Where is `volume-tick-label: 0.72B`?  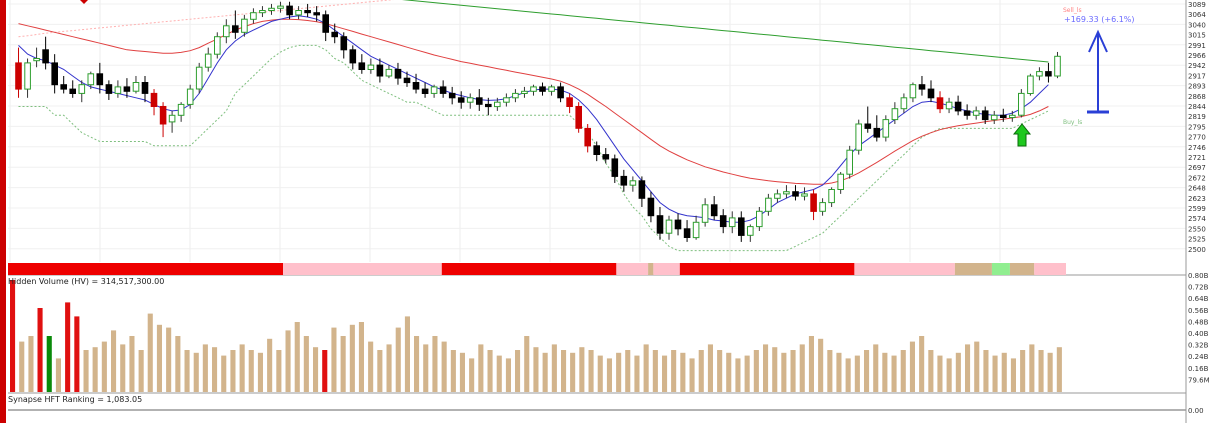 volume-tick-label: 0.72B is located at coordinates (1198, 288).